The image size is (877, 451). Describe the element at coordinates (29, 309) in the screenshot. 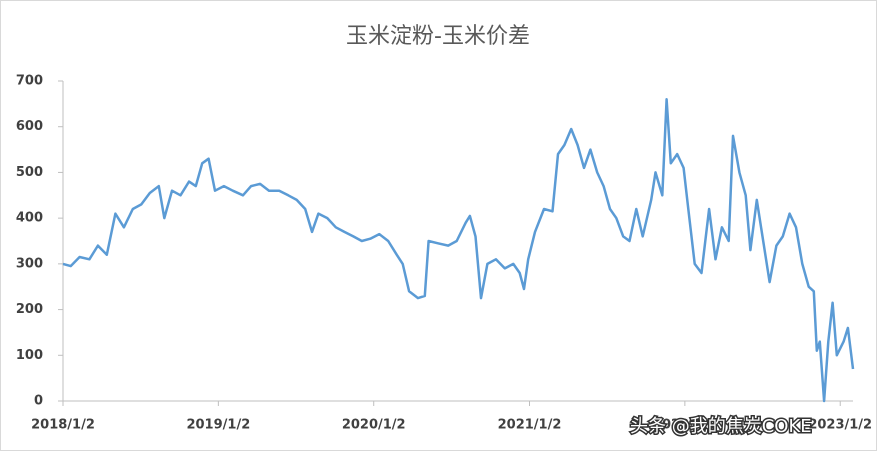

I see `y-tick-label: 200` at that location.